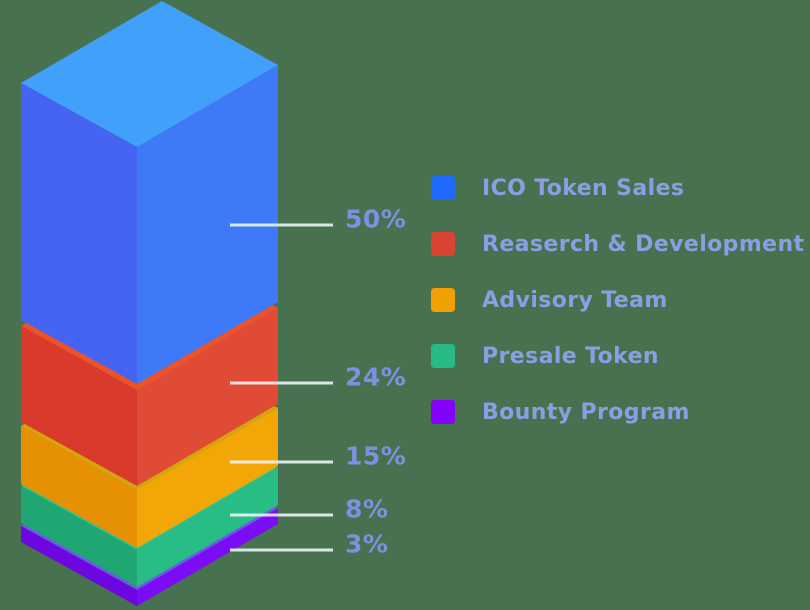 Image resolution: width=810 pixels, height=610 pixels. I want to click on segment-4-right-face, so click(207, 557).